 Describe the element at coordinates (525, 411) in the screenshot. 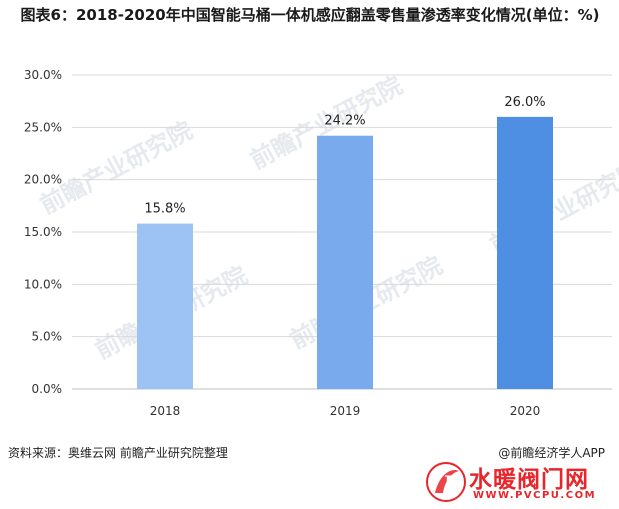

I see `x-tick-label: 2020` at that location.